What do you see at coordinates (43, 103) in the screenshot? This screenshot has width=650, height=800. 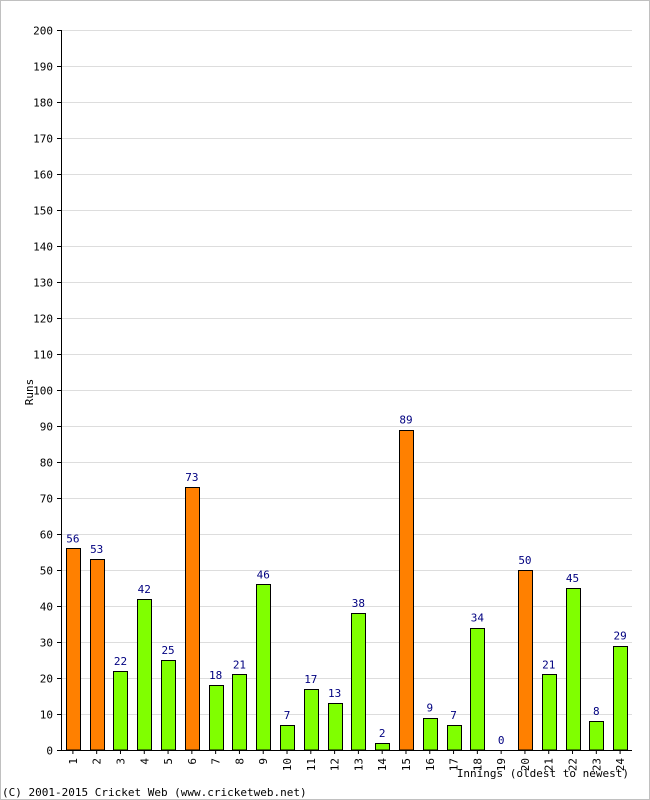 I see `y-tick-label: 180` at bounding box center [43, 103].